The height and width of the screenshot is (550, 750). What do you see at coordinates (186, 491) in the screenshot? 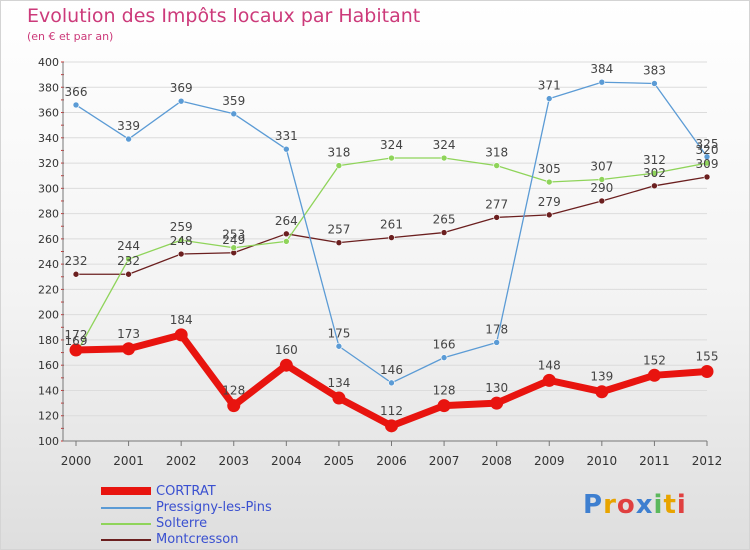
I see `legend-label-cortrat: CORTRAT` at bounding box center [186, 491].